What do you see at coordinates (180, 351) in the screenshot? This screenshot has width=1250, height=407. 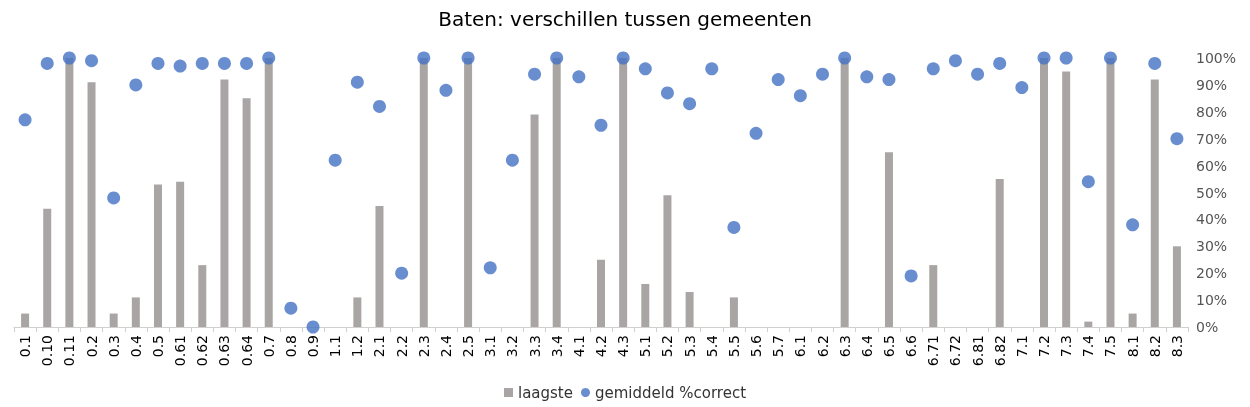 I see `x-tick-label: 0.61` at bounding box center [180, 351].